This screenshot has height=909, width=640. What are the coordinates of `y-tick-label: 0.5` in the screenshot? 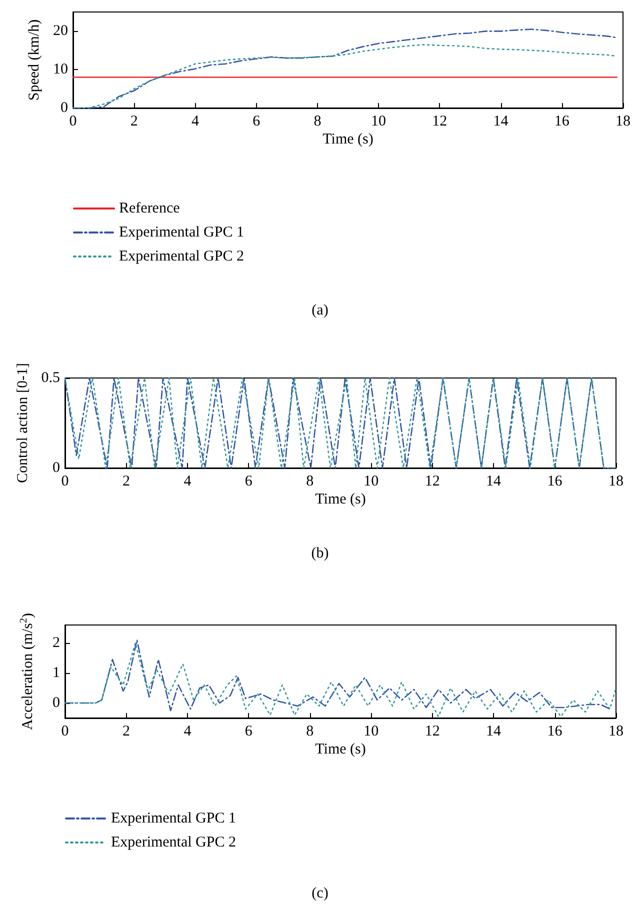 It's located at (50, 378).